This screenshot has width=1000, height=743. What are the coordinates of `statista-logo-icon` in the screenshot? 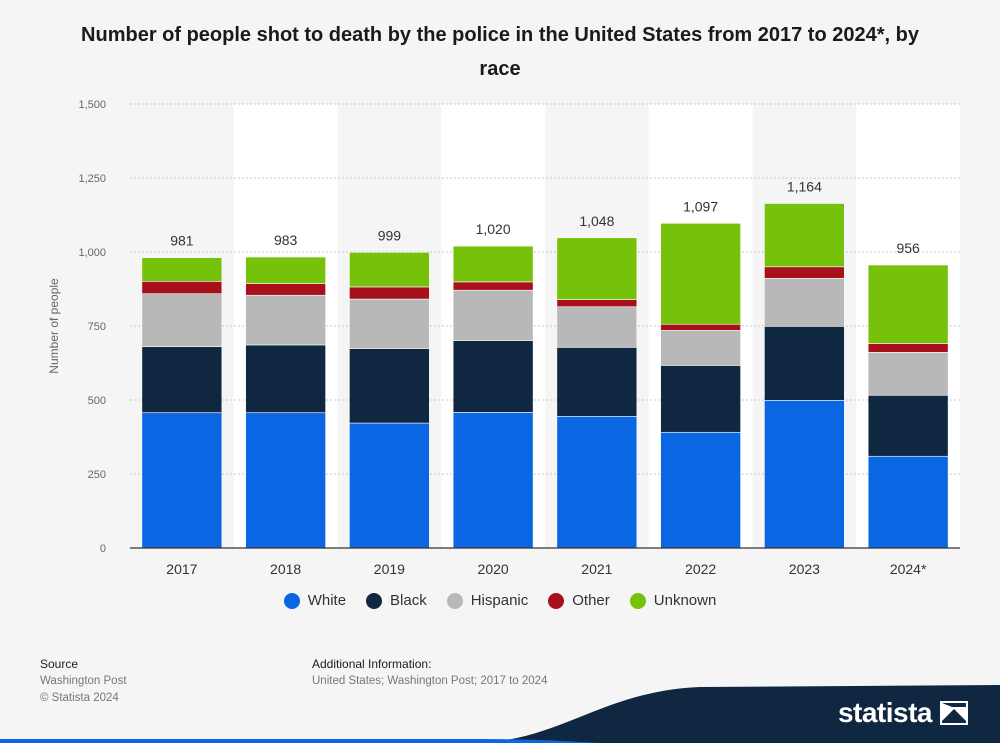 It's located at (954, 713).